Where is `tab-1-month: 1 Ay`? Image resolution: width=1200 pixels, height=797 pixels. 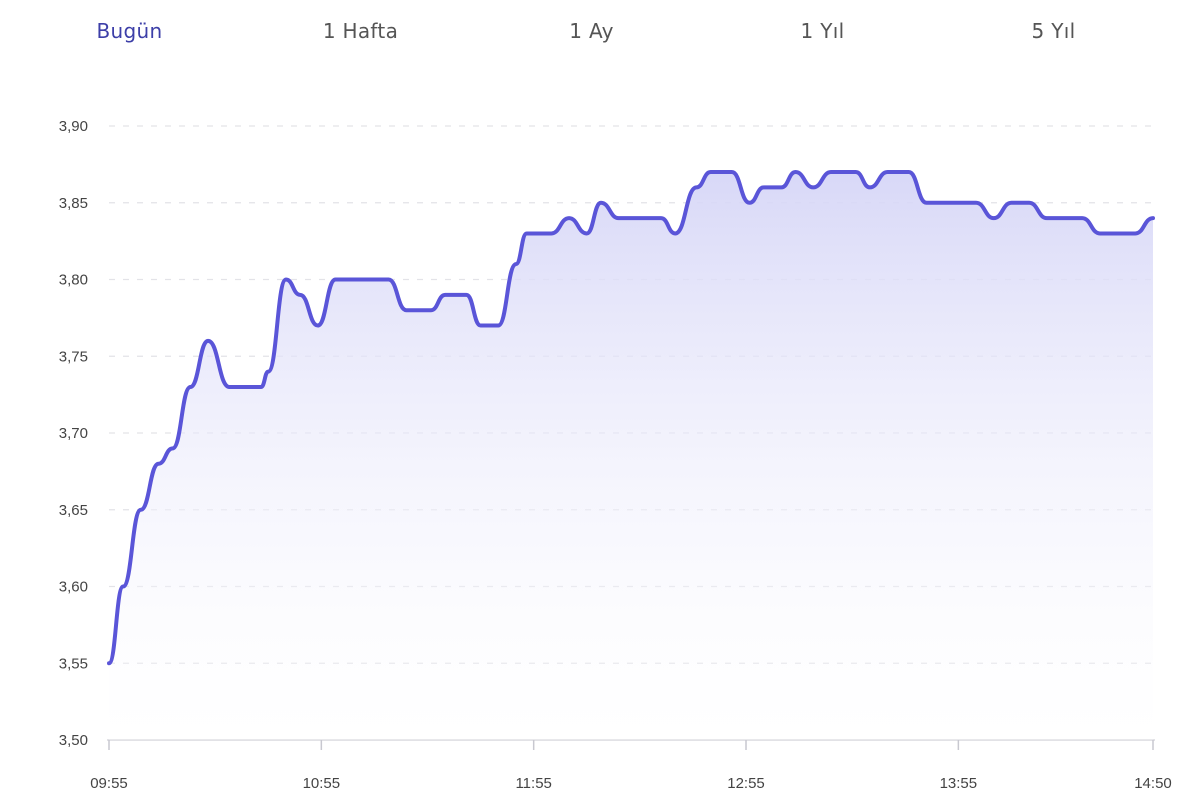 tab-1-month: 1 Ay is located at coordinates (591, 31).